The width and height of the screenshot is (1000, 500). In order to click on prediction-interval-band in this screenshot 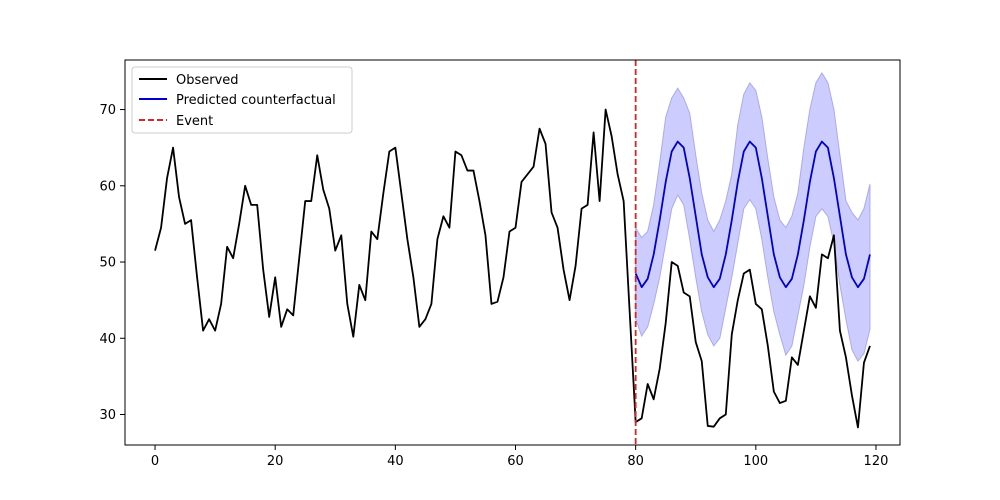, I will do `click(753, 217)`.